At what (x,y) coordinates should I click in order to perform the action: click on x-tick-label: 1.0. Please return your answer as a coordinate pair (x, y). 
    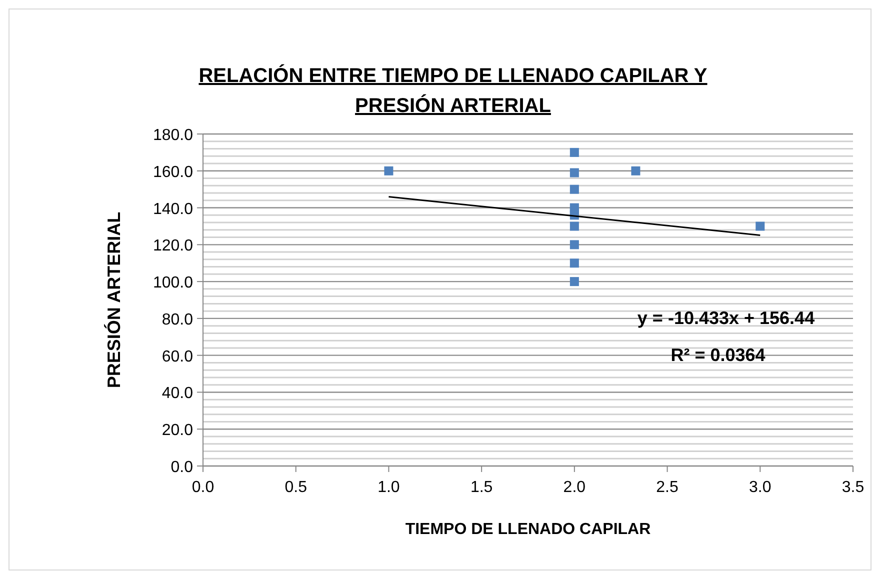
    Looking at the image, I should click on (389, 487).